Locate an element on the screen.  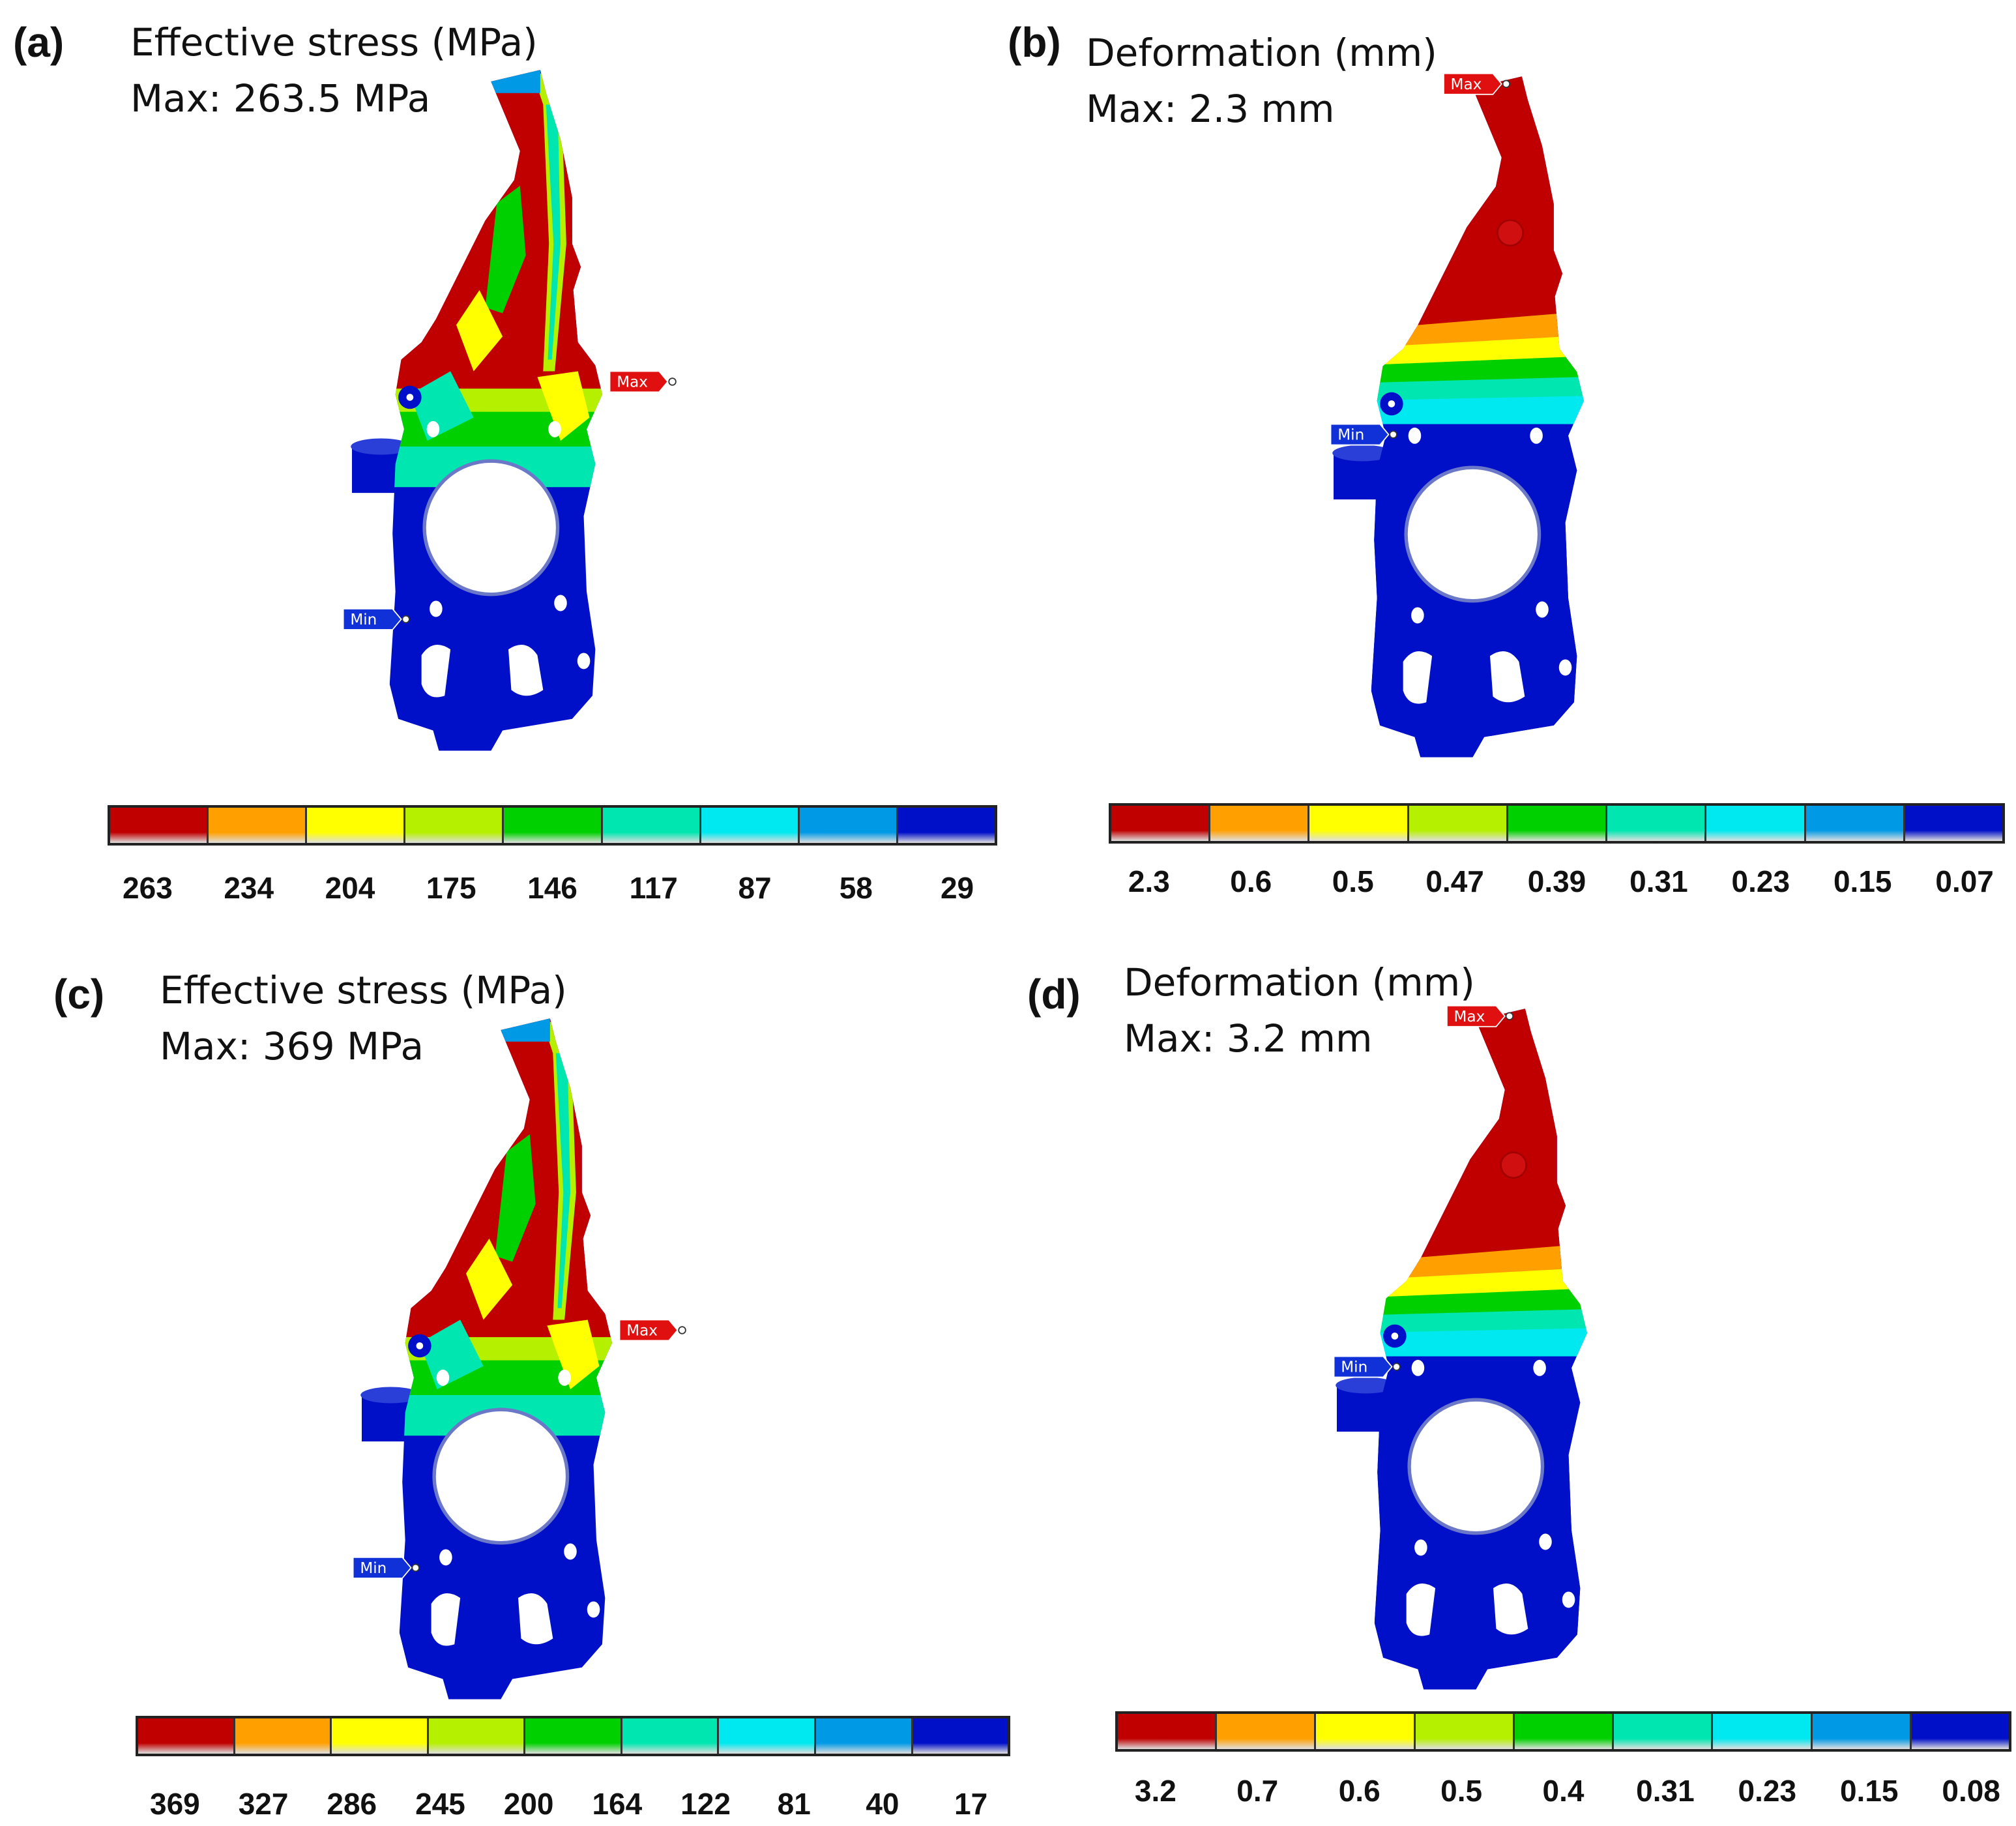
panel-a-max-value: Max: 263.5 MPa is located at coordinates (280, 98).